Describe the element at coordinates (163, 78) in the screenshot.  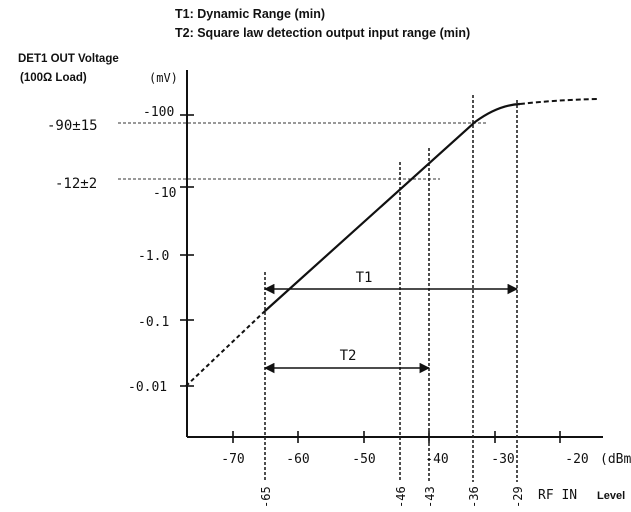
I see `y-unit-label: (mV)` at that location.